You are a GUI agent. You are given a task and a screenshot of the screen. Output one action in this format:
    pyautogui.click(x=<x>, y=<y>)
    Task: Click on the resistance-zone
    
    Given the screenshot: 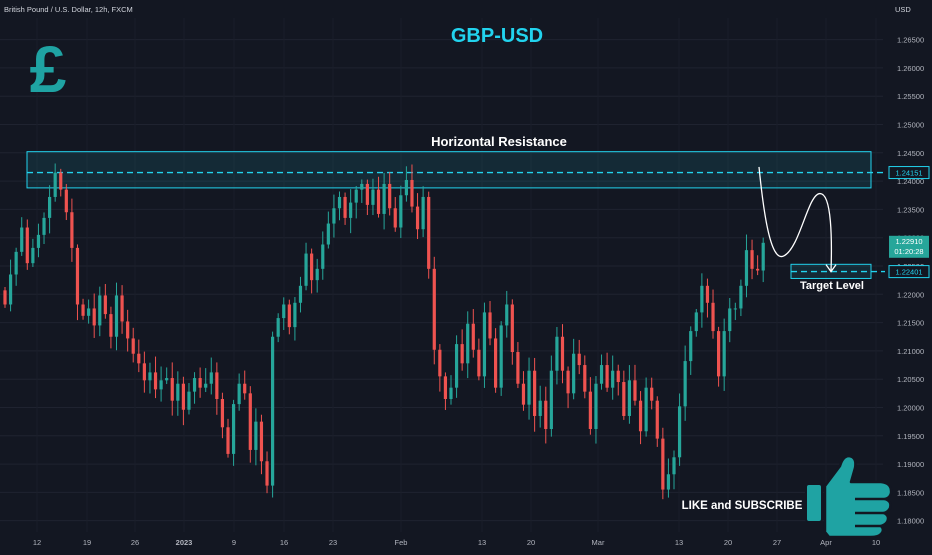 What is the action you would take?
    pyautogui.click(x=449, y=170)
    